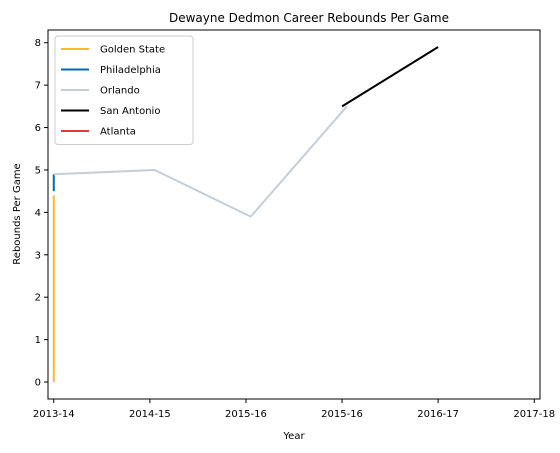  I want to click on y-tick-label: 2, so click(38, 298).